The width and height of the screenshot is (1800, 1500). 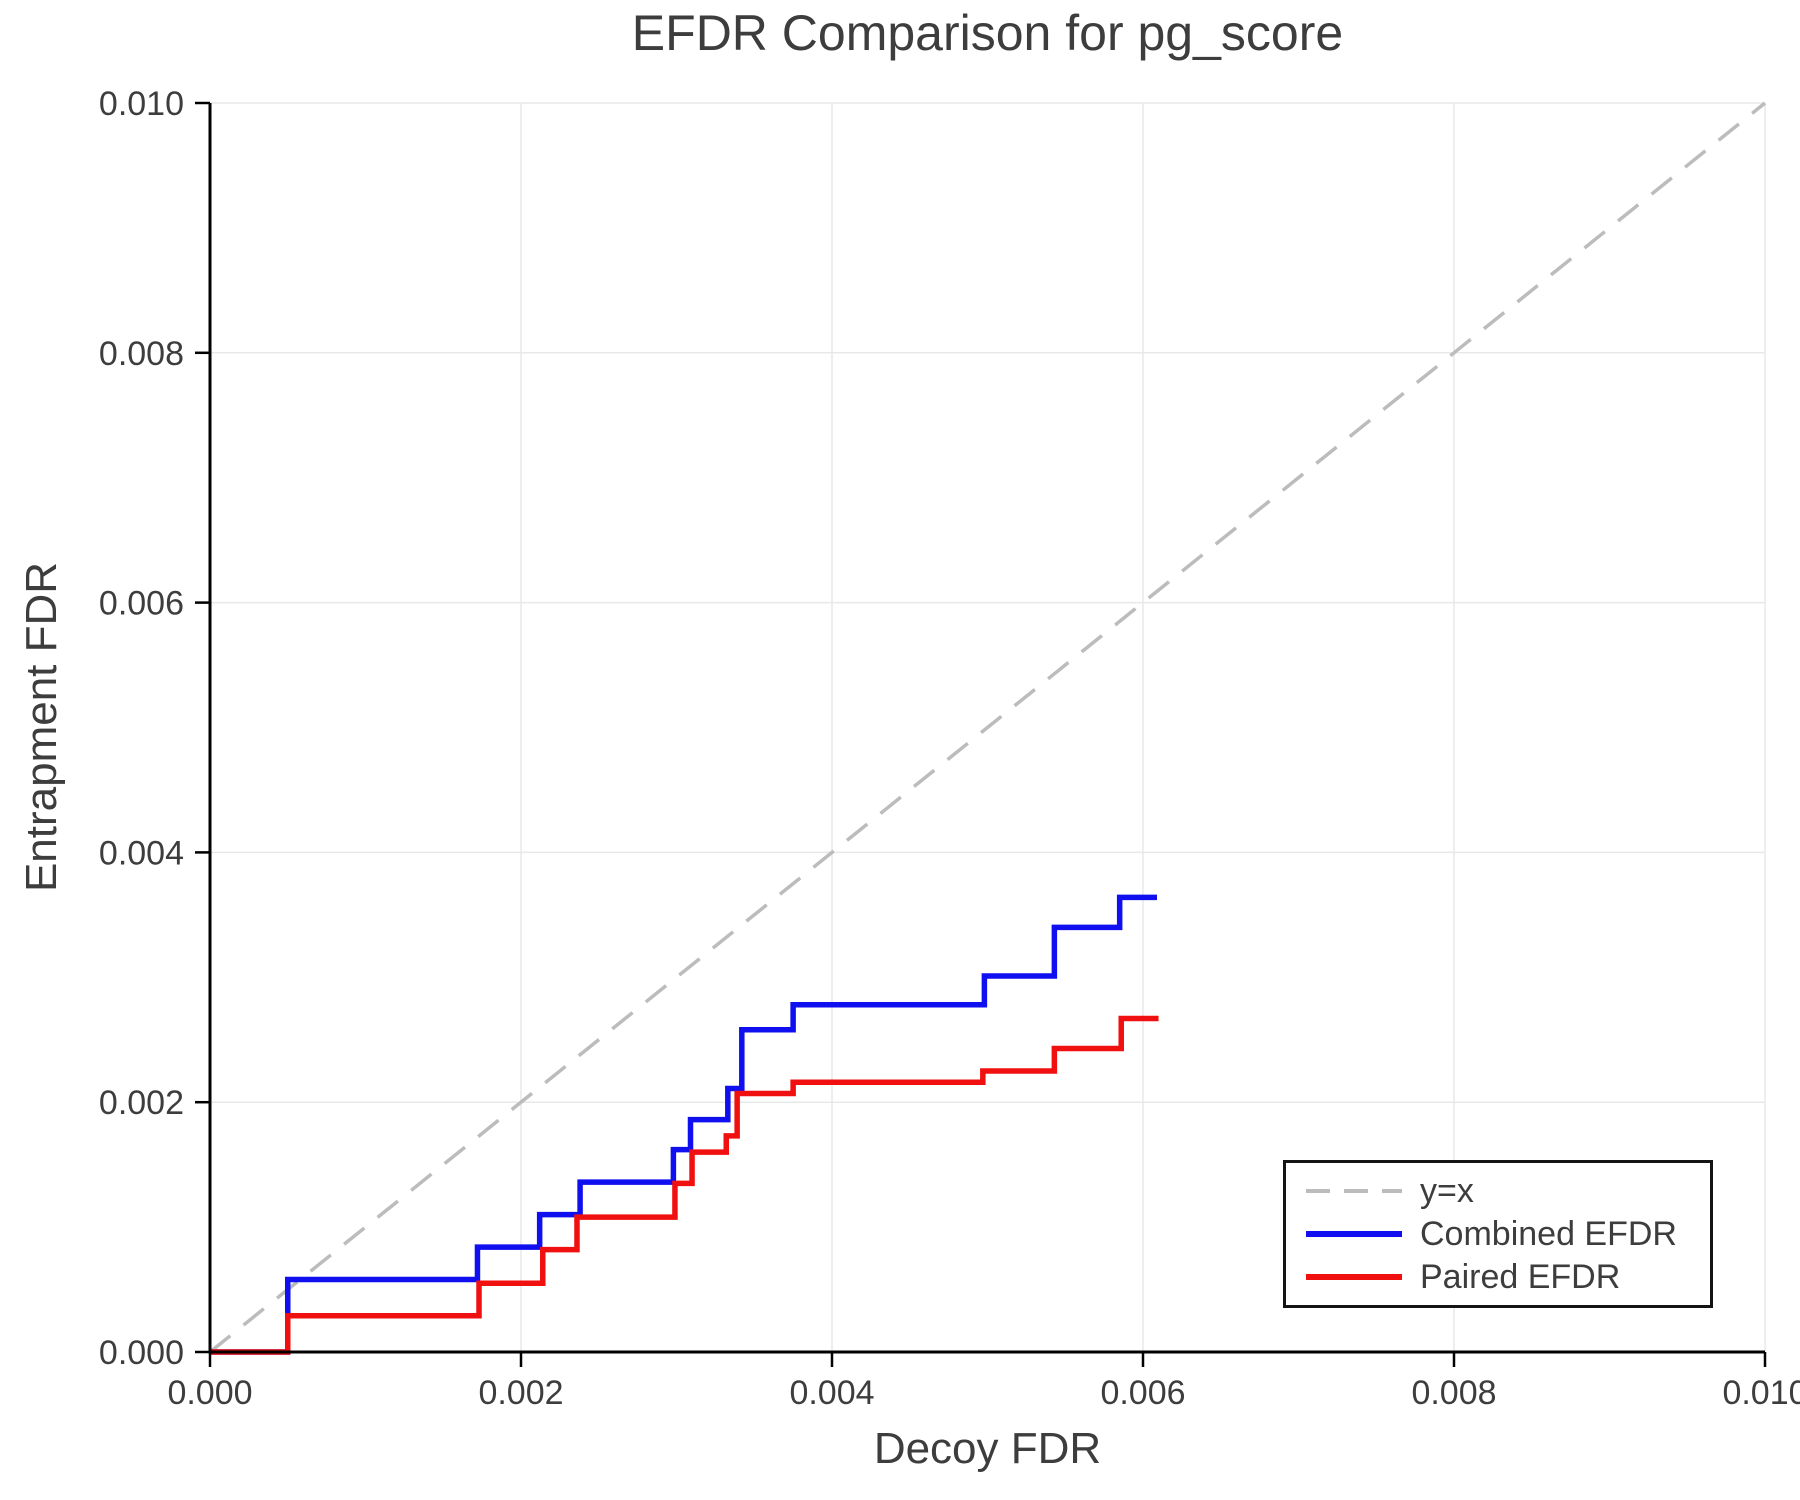 What do you see at coordinates (1548, 1234) in the screenshot?
I see `legend-label-combined: Combined EFDR` at bounding box center [1548, 1234].